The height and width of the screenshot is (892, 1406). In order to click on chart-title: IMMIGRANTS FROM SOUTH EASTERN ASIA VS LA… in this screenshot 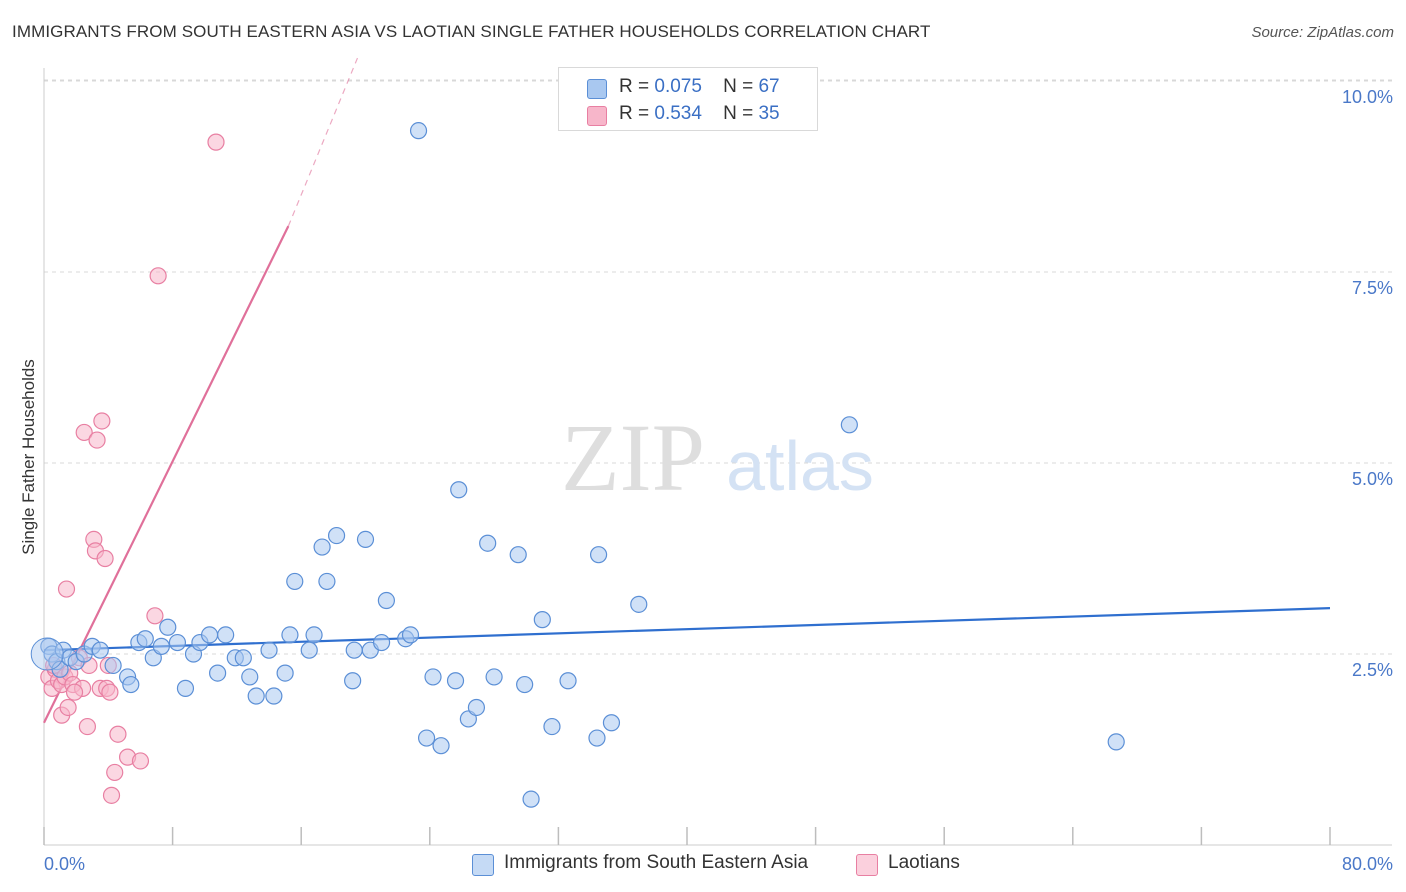, I will do `click(471, 31)`.